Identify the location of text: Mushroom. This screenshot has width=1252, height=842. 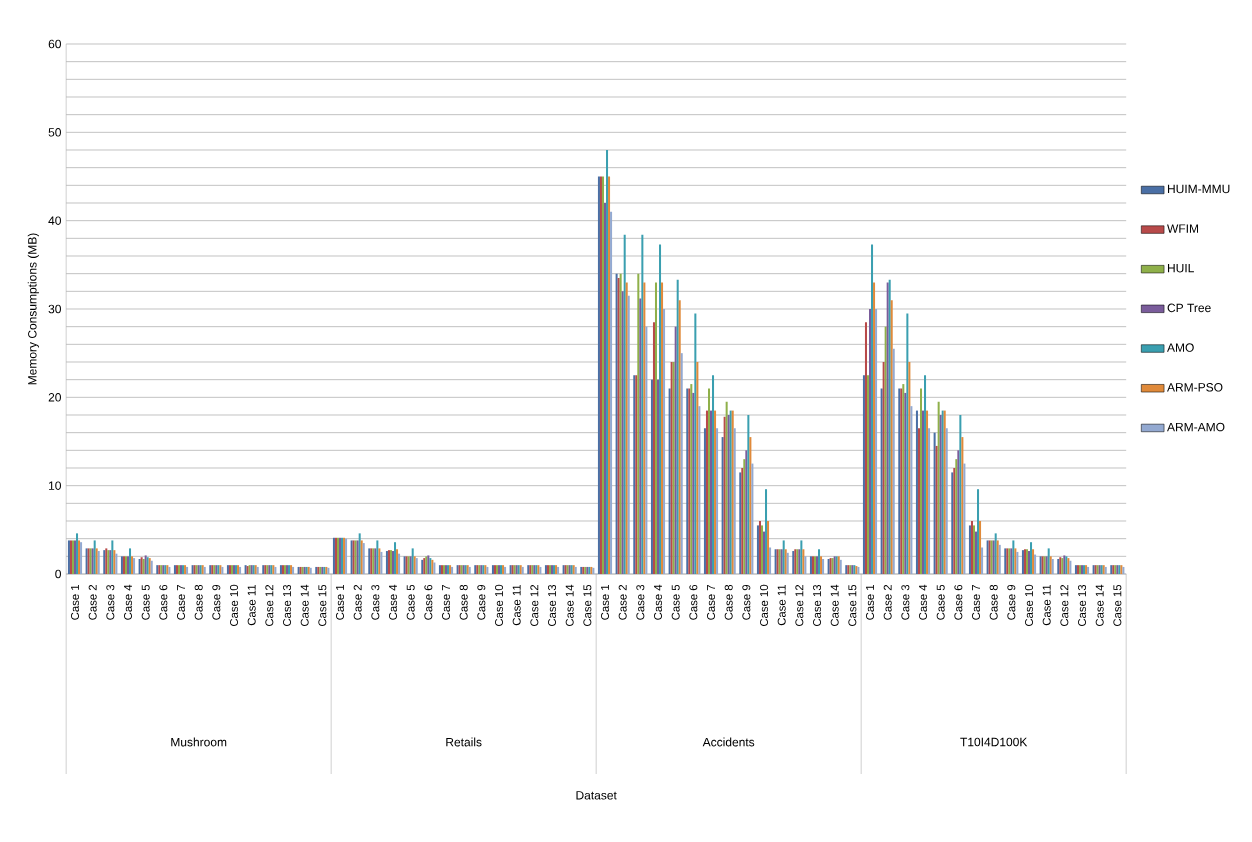
(199, 742).